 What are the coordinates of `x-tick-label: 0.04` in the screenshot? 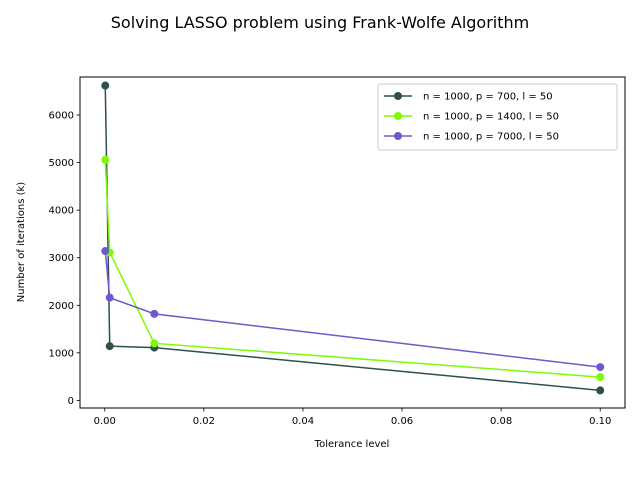 It's located at (303, 421).